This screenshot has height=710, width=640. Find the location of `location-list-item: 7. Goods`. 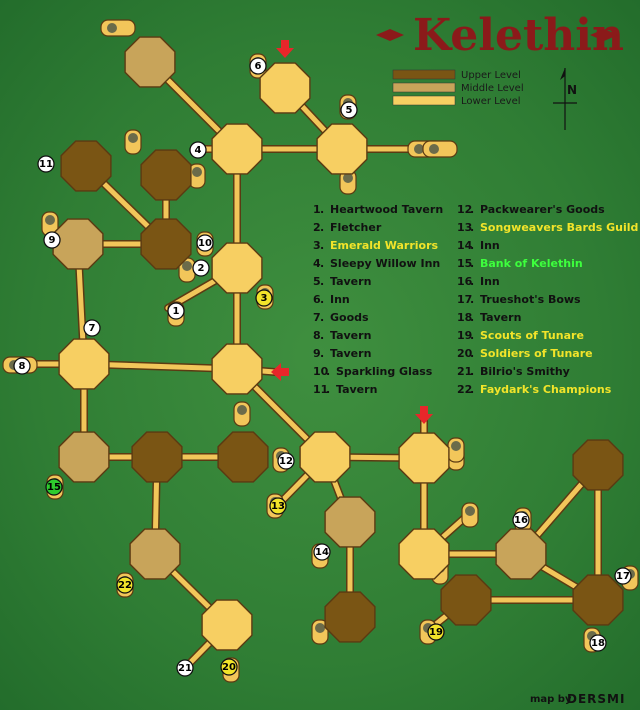

location-list-item: 7. Goods is located at coordinates (341, 317).